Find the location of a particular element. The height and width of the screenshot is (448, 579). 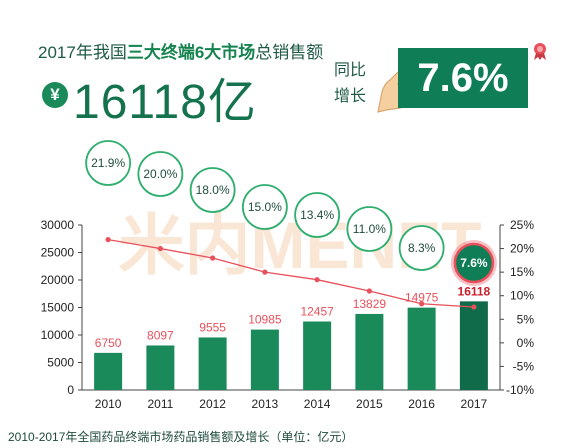

x-tick-label: 2017 is located at coordinates (474, 404).